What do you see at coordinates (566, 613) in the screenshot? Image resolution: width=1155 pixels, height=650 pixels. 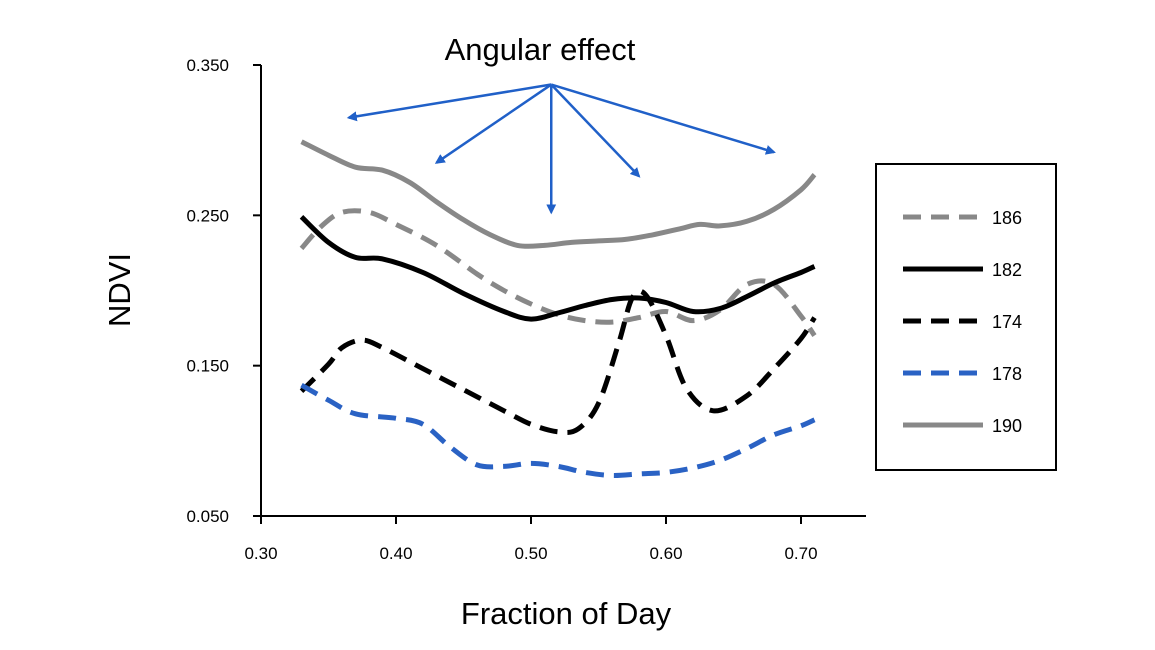 I see `x-axis-title: Fraction of Day` at bounding box center [566, 613].